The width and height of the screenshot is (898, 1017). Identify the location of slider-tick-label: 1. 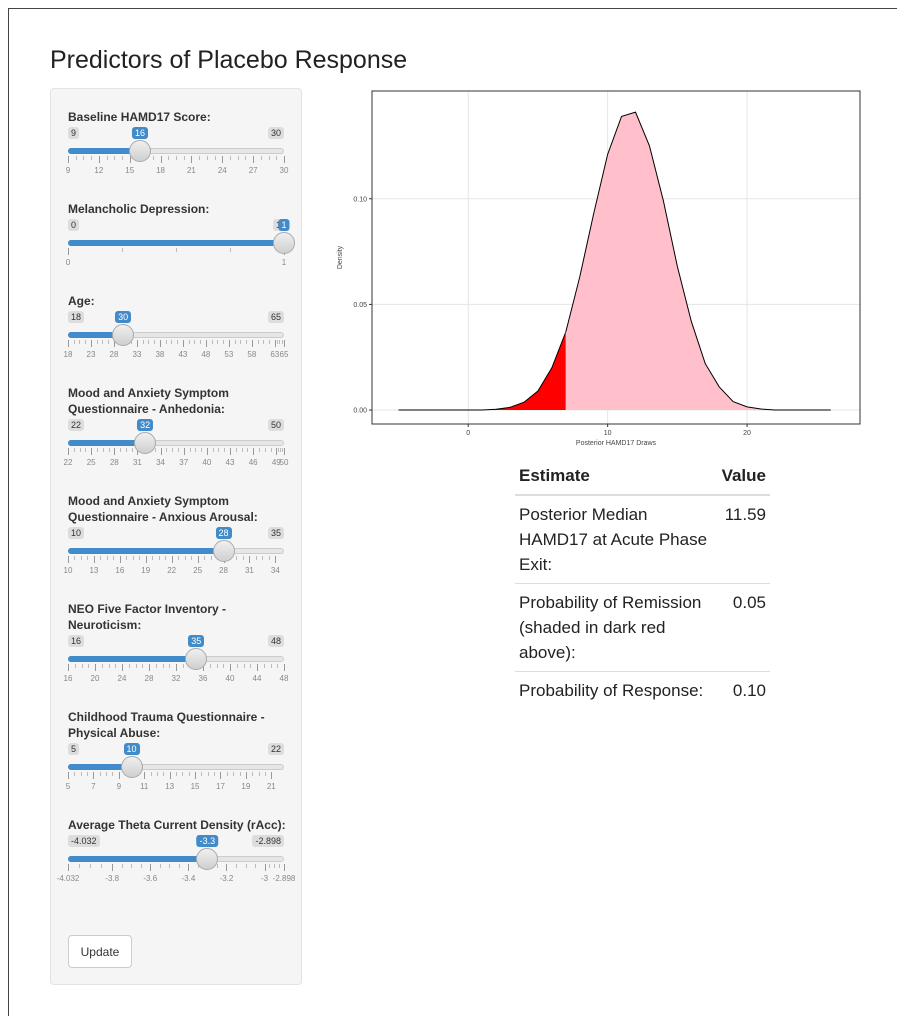
(284, 262).